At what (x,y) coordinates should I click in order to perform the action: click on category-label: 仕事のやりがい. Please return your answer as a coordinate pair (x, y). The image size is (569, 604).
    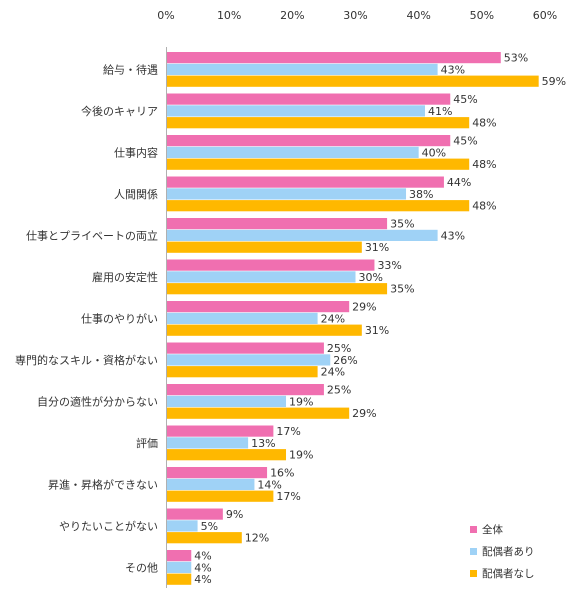
    Looking at the image, I should click on (119, 319).